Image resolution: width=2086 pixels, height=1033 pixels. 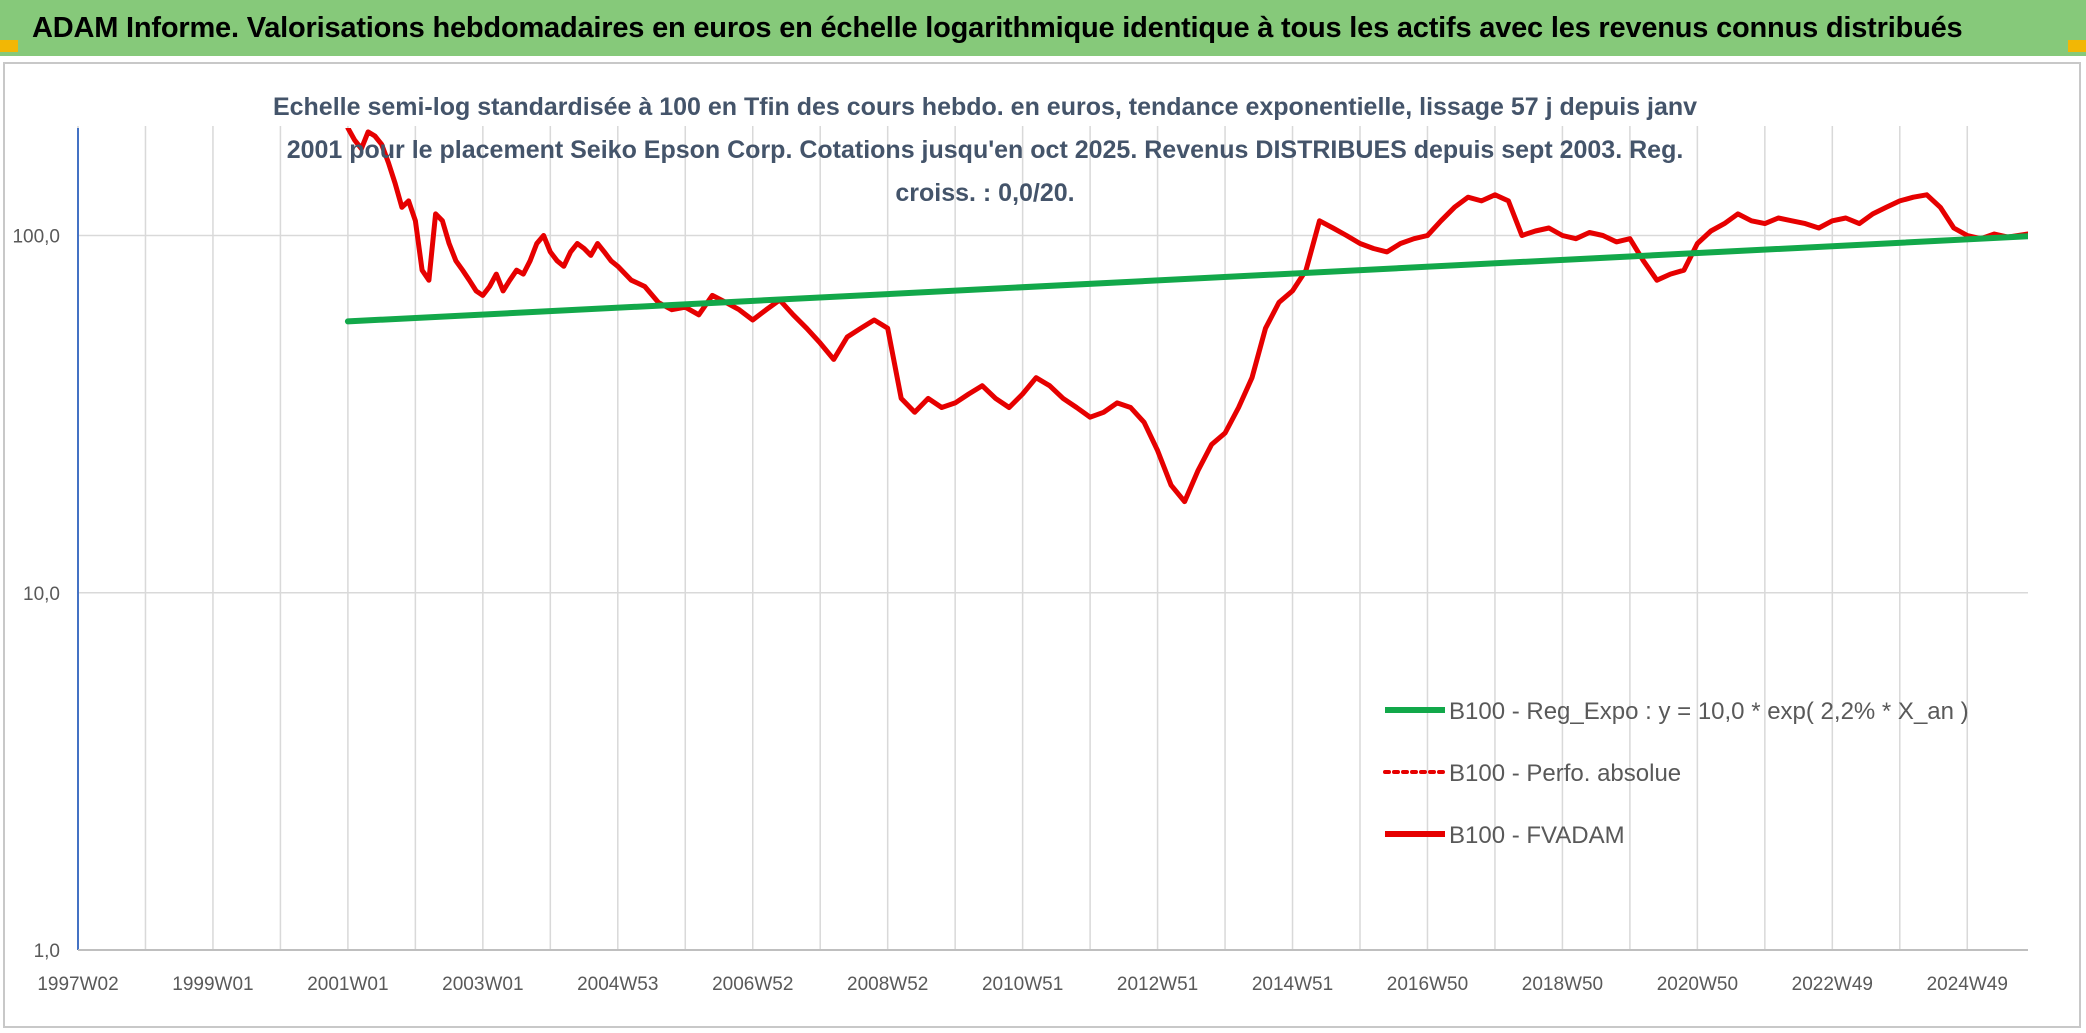 What do you see at coordinates (41, 594) in the screenshot?
I see `y-tick-label: 10,0` at bounding box center [41, 594].